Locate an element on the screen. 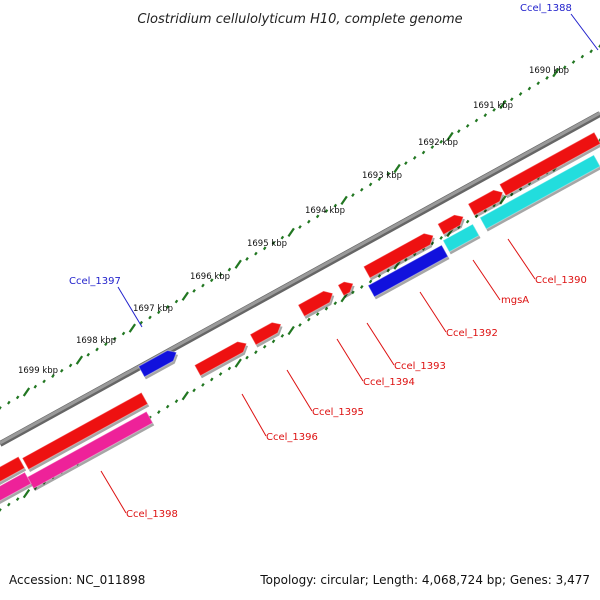  gene-label-ccel-1398: Ccel_1398 is located at coordinates (152, 514).